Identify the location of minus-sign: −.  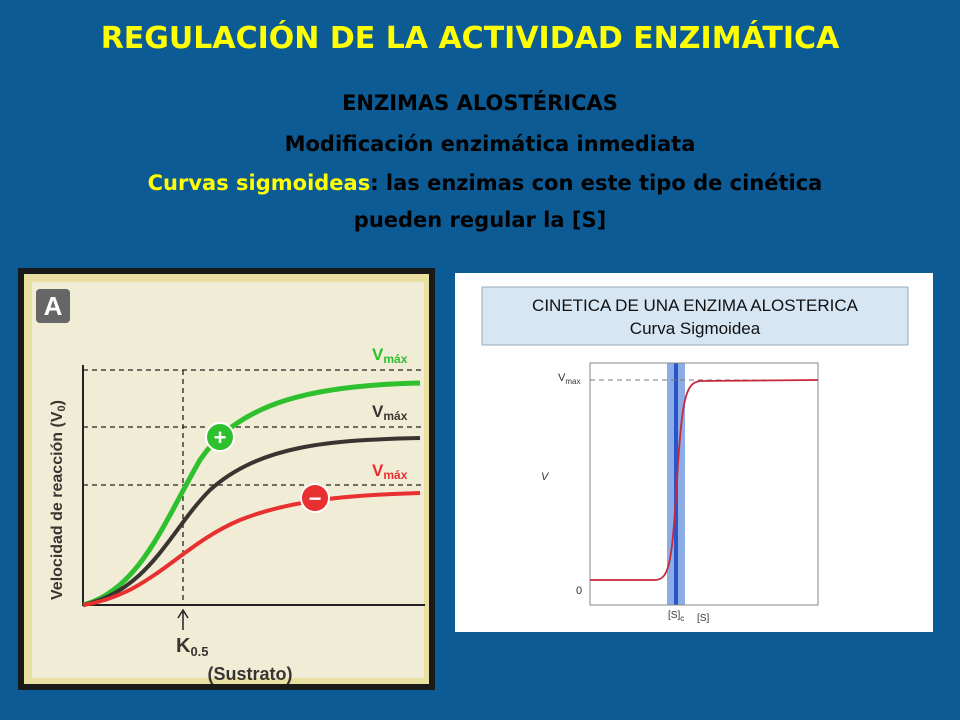
(315, 498).